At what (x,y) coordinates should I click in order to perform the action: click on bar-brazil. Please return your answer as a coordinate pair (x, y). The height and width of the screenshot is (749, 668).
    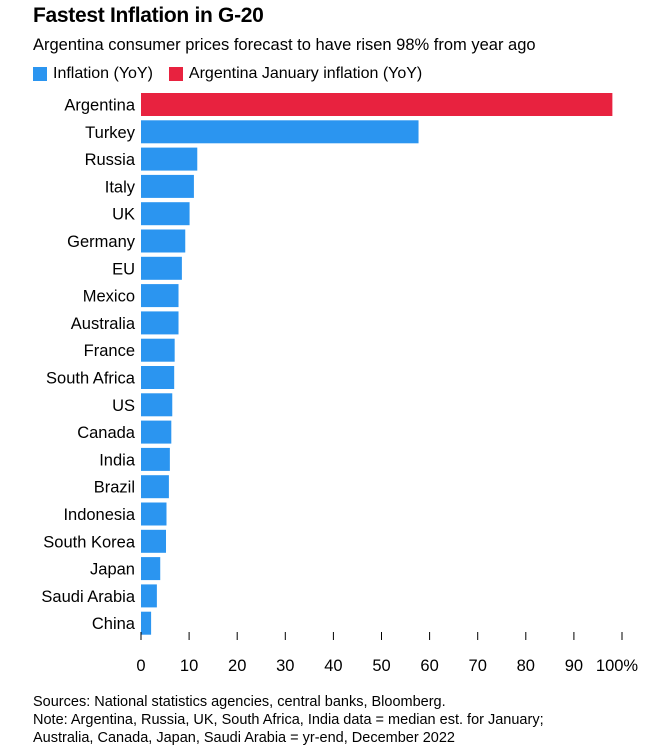
    Looking at the image, I should click on (155, 487).